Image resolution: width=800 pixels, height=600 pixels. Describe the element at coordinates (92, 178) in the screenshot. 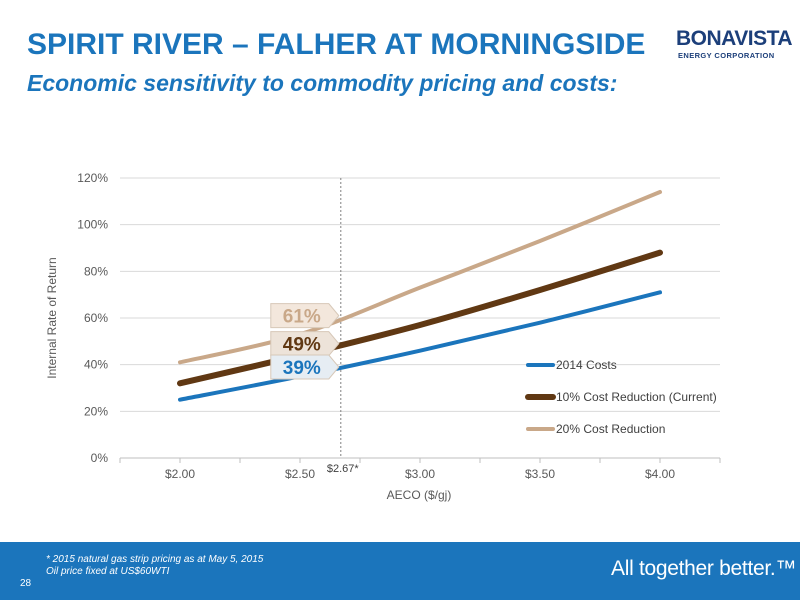

I see `y-tick-label: 120%` at that location.